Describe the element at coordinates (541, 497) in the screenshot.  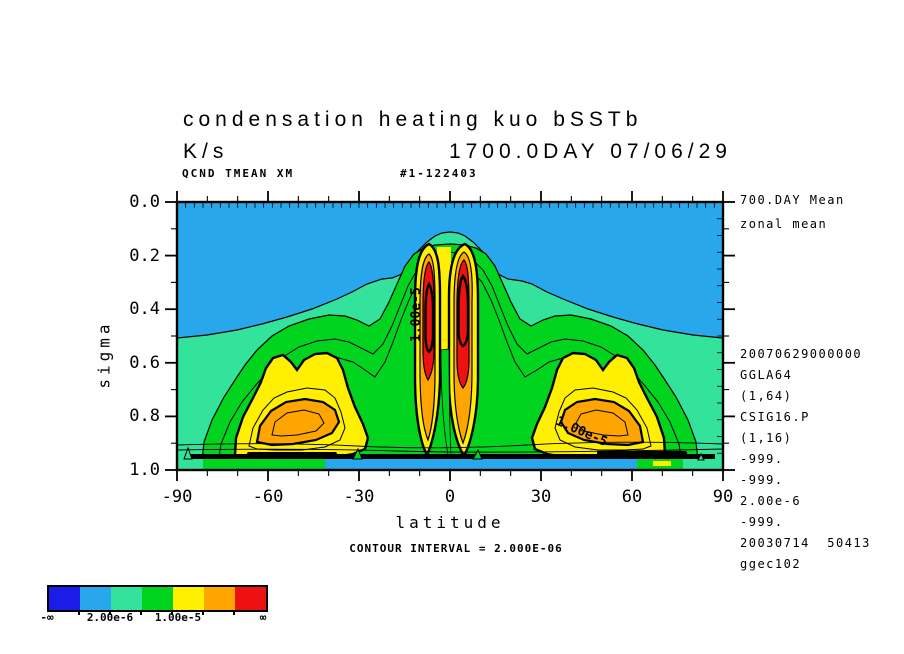
I see `x-tick-30: 30` at that location.